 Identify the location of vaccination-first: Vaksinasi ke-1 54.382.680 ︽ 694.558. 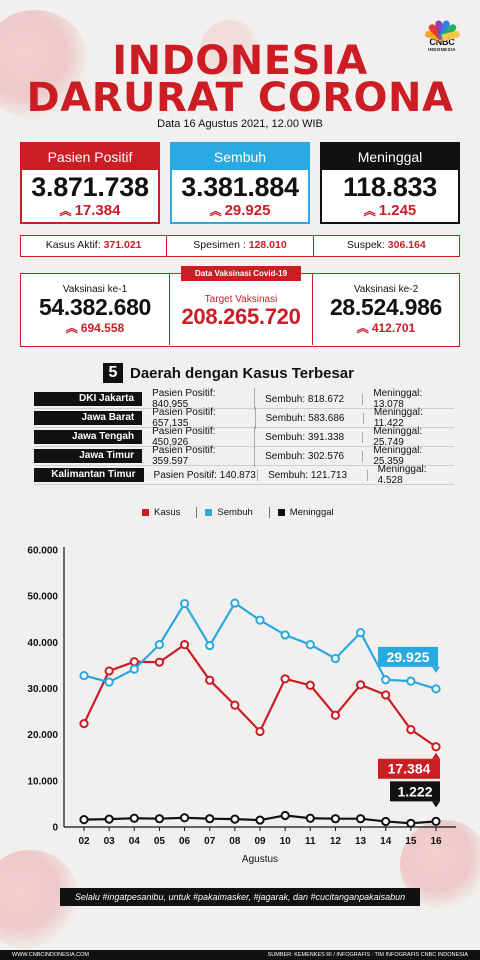
(95, 309).